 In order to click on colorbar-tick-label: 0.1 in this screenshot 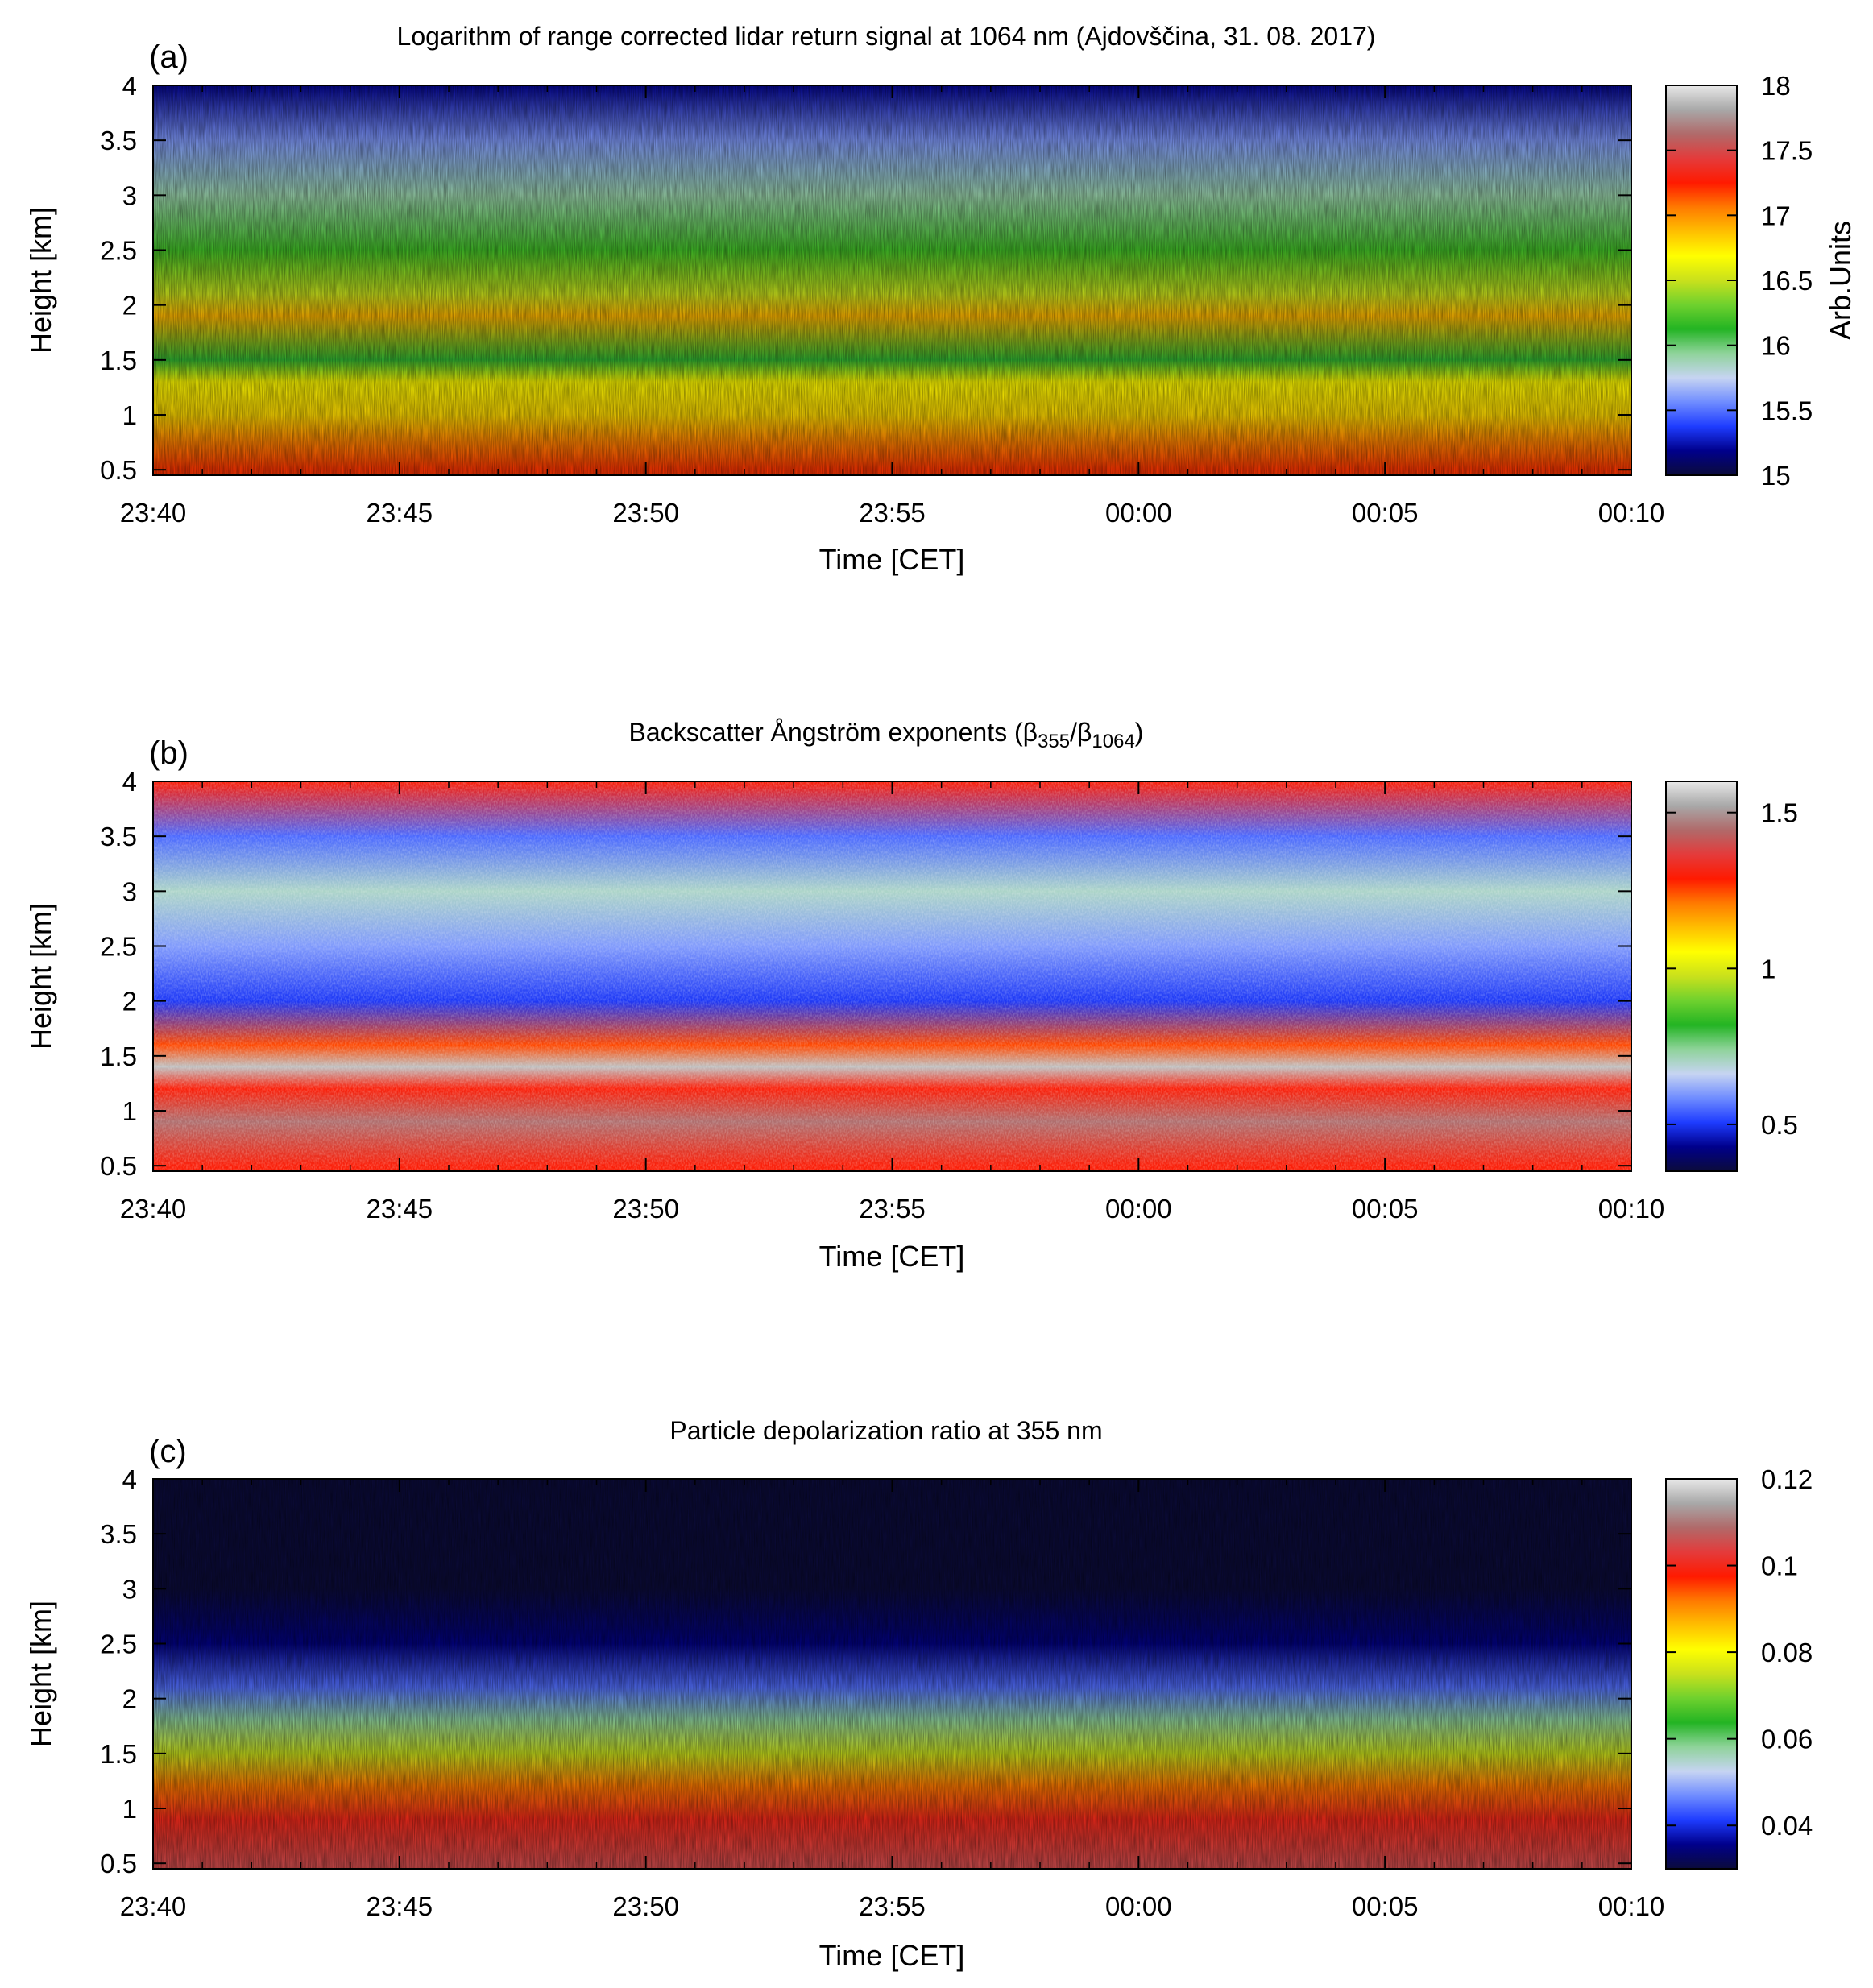, I will do `click(1779, 1566)`.